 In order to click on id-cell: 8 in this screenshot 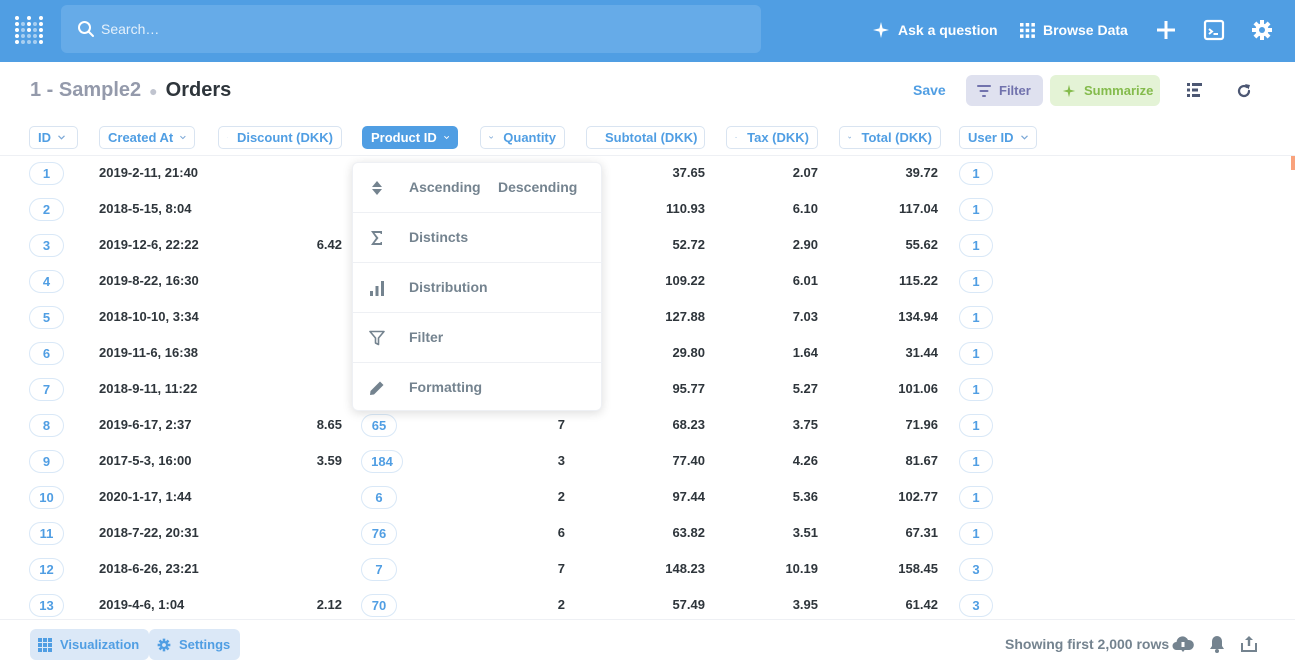, I will do `click(46, 425)`.